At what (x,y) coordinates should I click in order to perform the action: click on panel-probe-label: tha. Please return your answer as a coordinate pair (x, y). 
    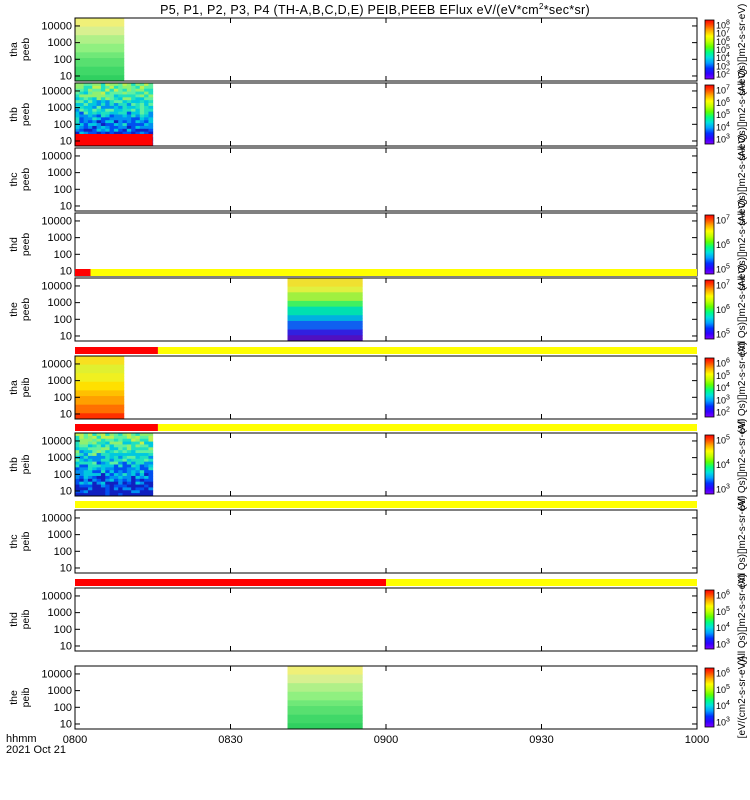
    Looking at the image, I should click on (14, 49).